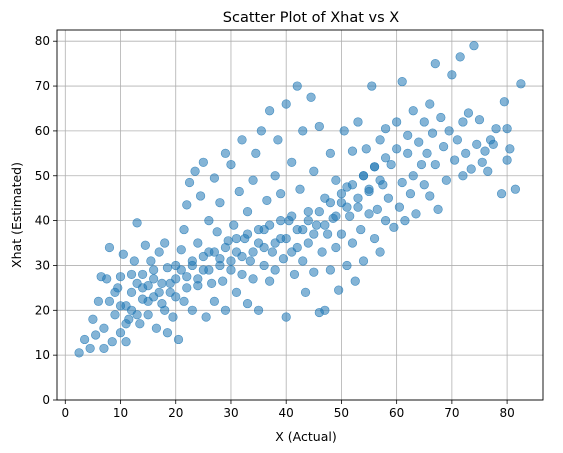 This screenshot has height=453, width=563. I want to click on x-tick-label: 60, so click(396, 413).